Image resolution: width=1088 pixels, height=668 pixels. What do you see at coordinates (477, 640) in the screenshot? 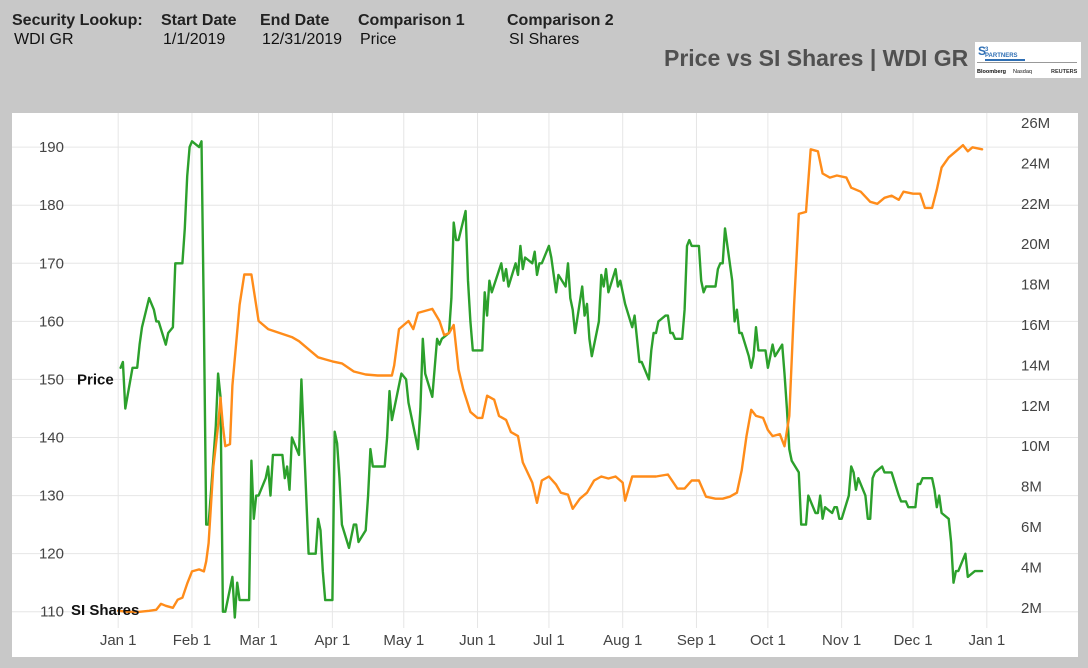
I see `x-tick-label: Jun 1` at bounding box center [477, 640].